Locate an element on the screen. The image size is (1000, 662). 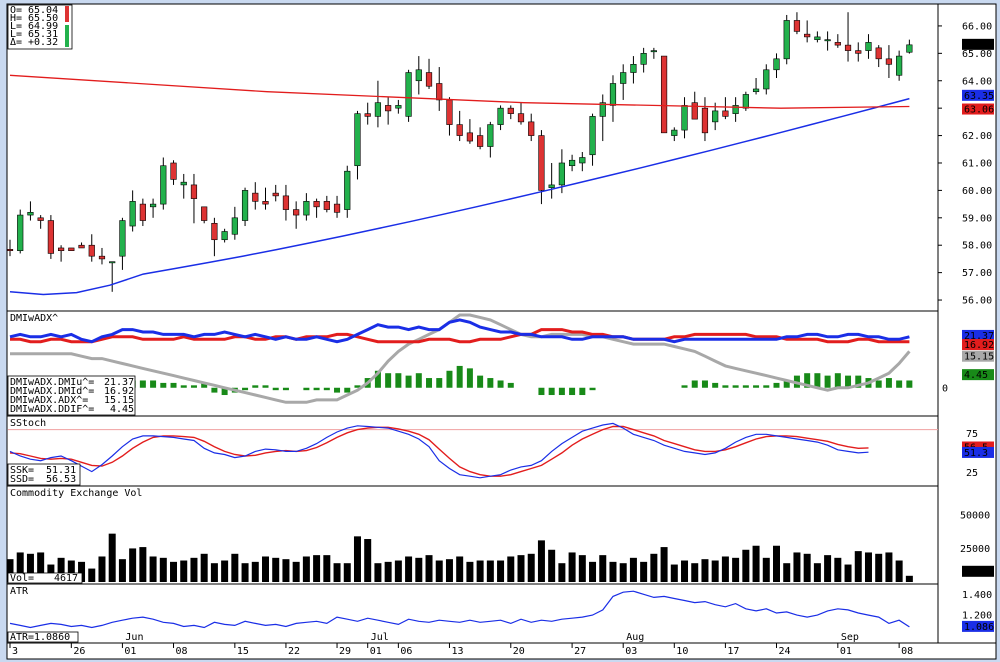
stoch-tick-label: 25 is located at coordinates (972, 473).